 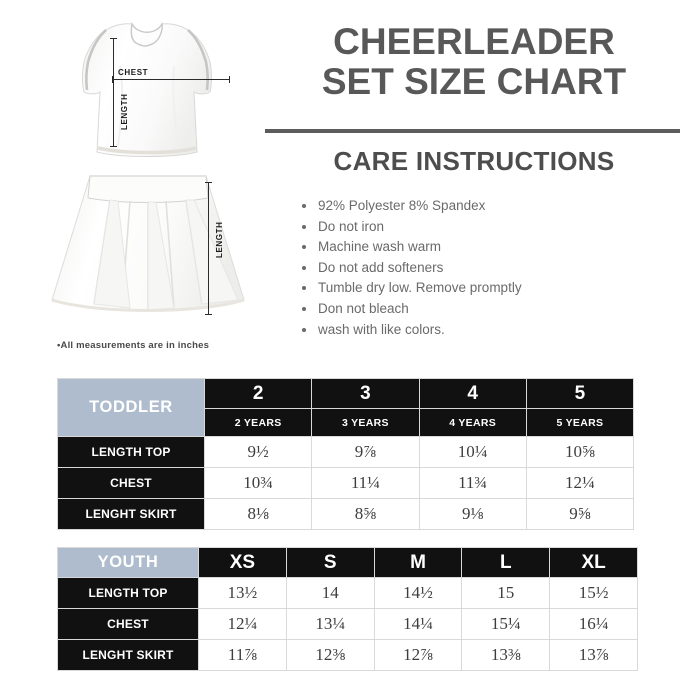 What do you see at coordinates (208, 248) in the screenshot?
I see `skirt-length-measure-arrow` at bounding box center [208, 248].